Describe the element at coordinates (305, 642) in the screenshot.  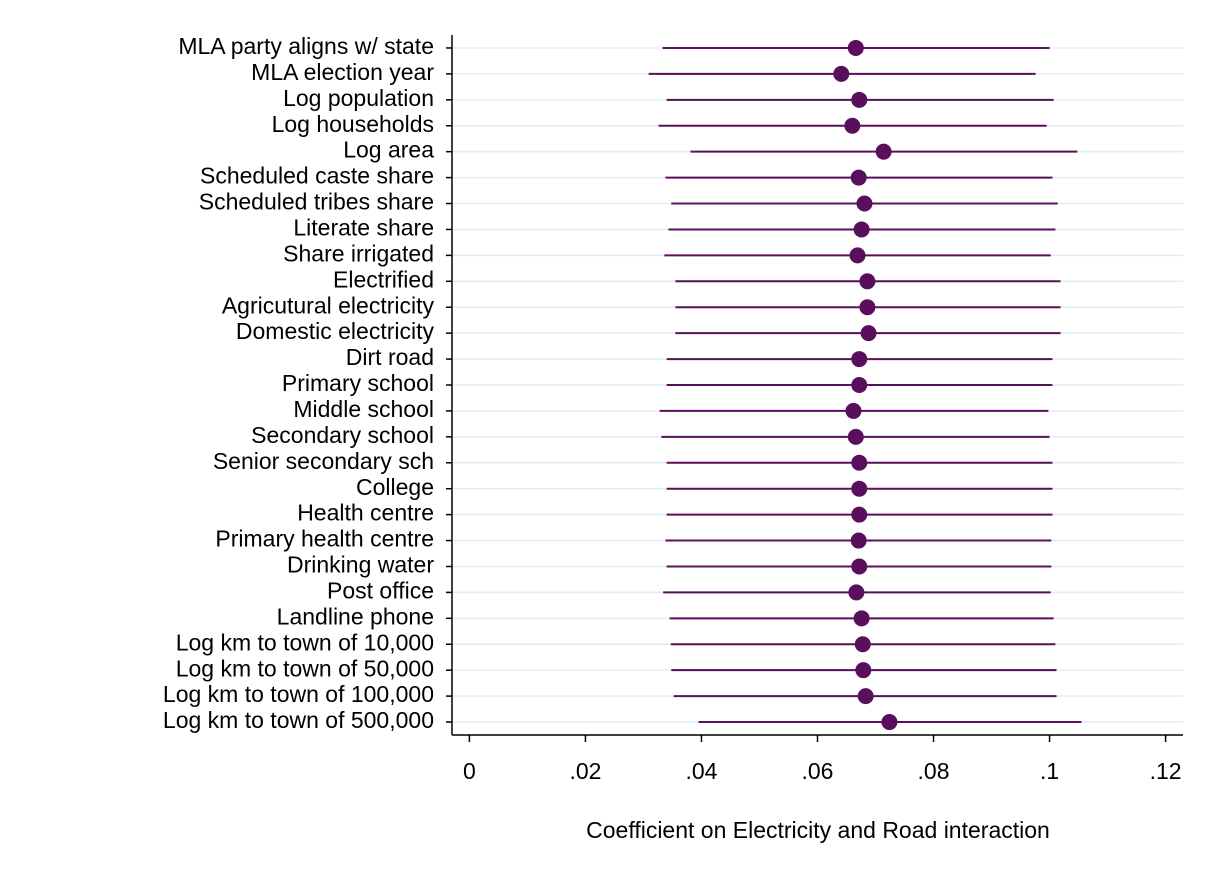
I see `y-tick-label: Log km to town of 10,000` at that location.